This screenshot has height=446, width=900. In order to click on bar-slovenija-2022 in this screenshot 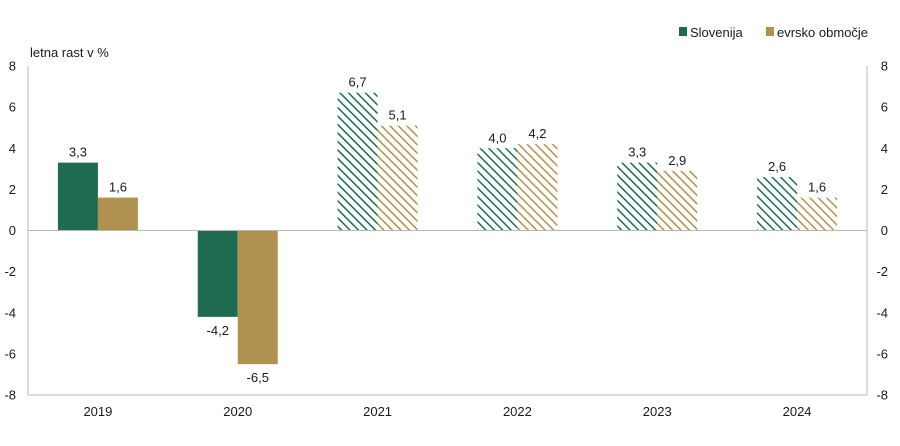, I will do `click(497, 189)`.